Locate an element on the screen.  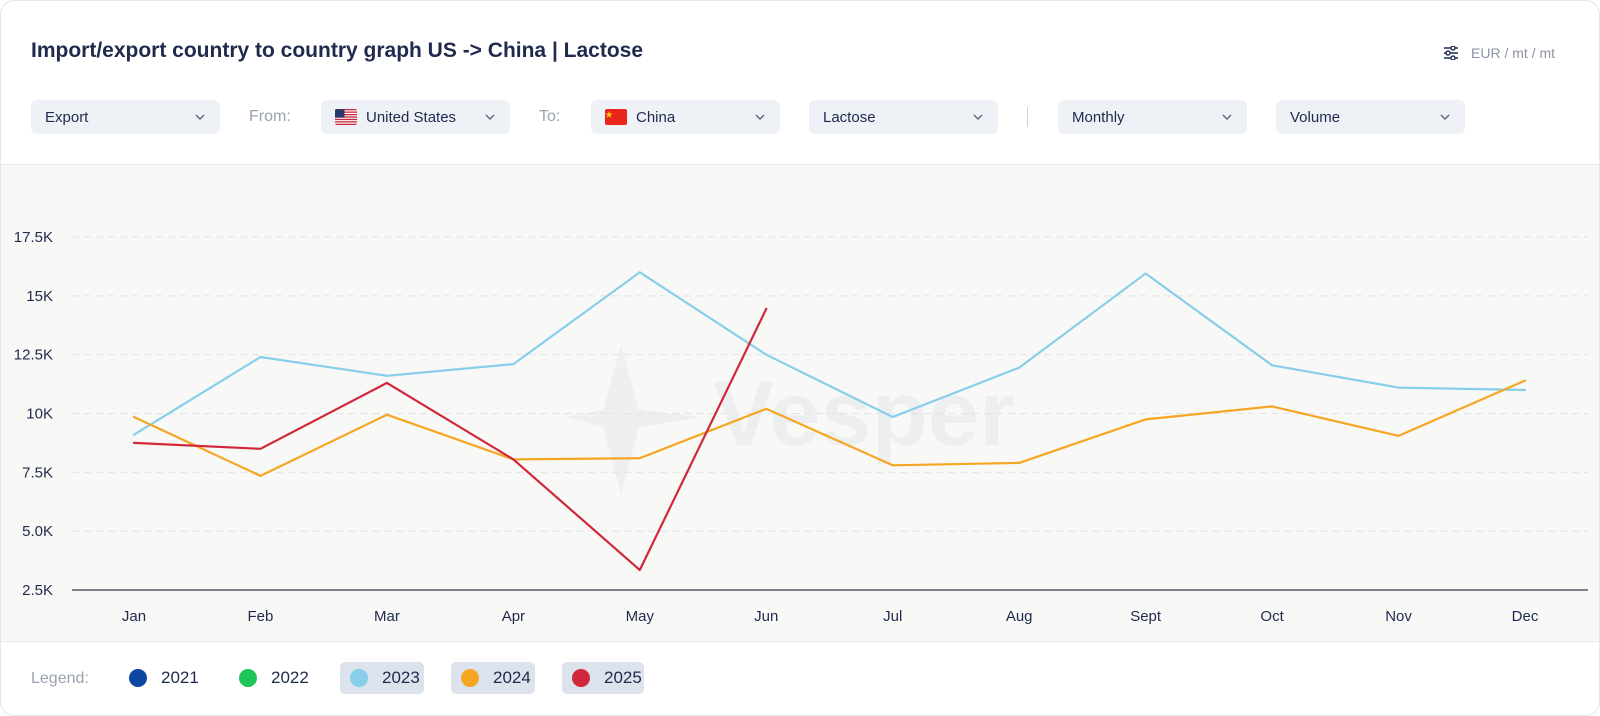
from-label: From: is located at coordinates (270, 116).